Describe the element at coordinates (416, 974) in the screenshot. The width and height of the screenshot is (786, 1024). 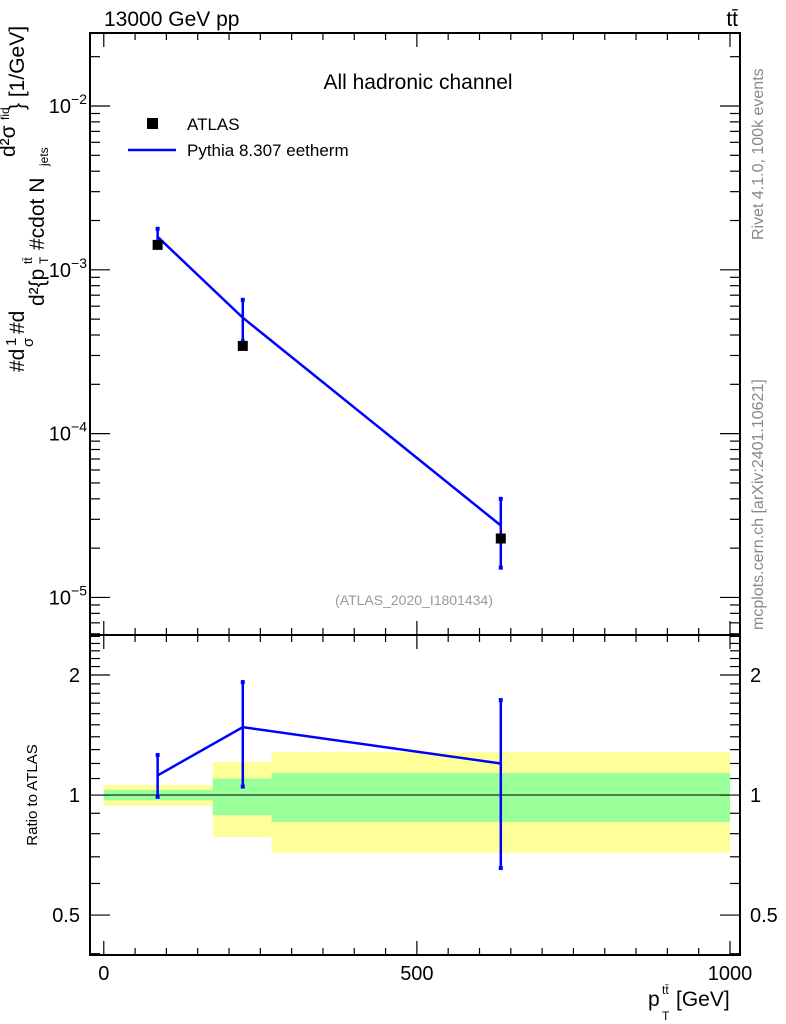
I see `x-tick-label: 500` at that location.